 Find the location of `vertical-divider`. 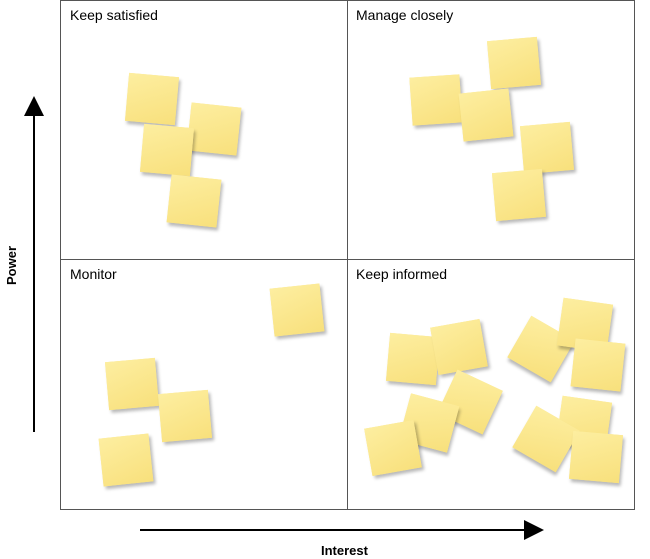

vertical-divider is located at coordinates (347, 255).